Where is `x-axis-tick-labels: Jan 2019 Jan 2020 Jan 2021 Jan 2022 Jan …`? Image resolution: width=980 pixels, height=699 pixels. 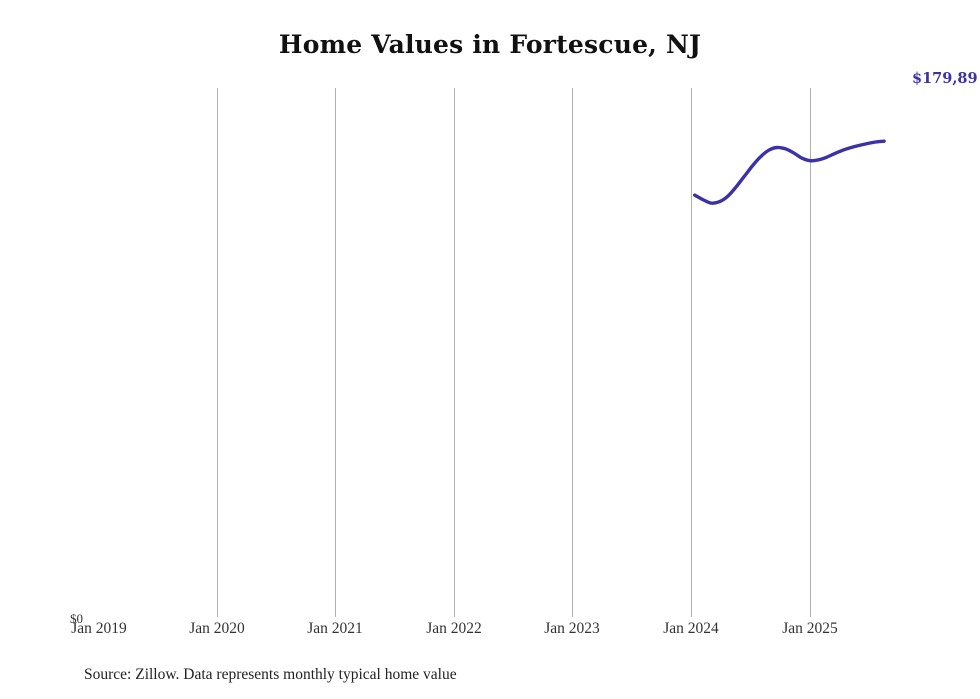 x-axis-tick-labels: Jan 2019 Jan 2020 Jan 2021 Jan 2022 Jan … is located at coordinates (490, 631).